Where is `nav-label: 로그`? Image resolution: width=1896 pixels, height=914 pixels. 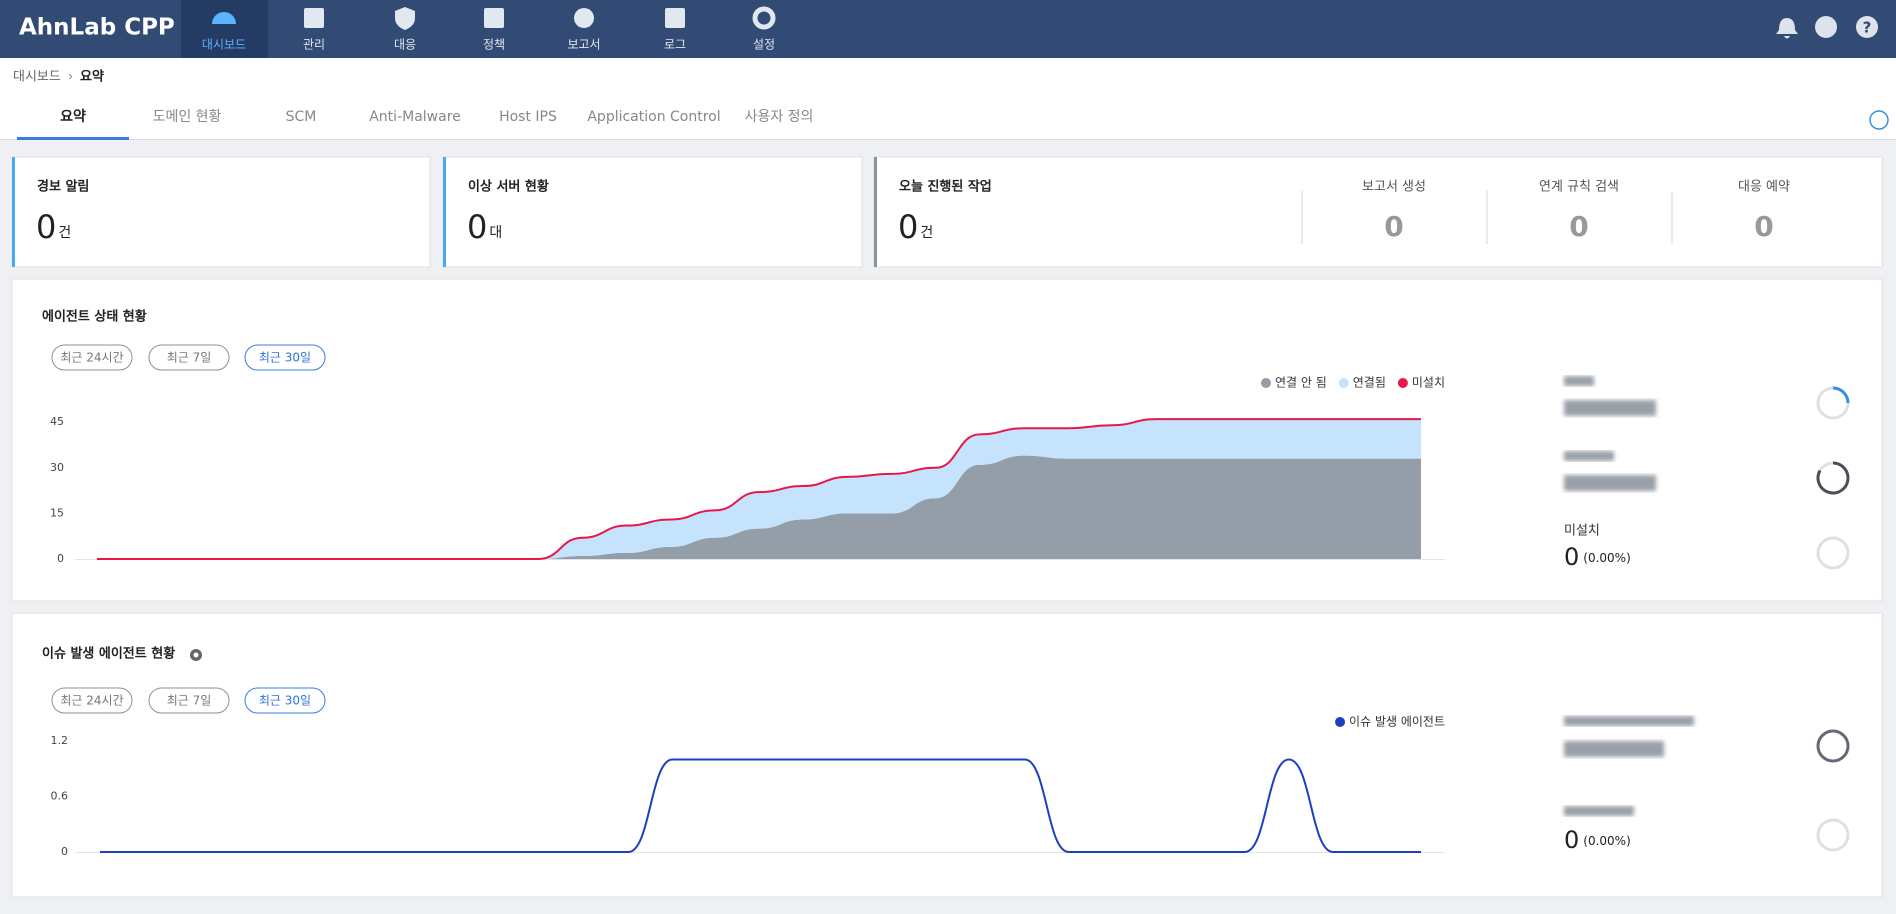
nav-label: 로그 is located at coordinates (675, 45).